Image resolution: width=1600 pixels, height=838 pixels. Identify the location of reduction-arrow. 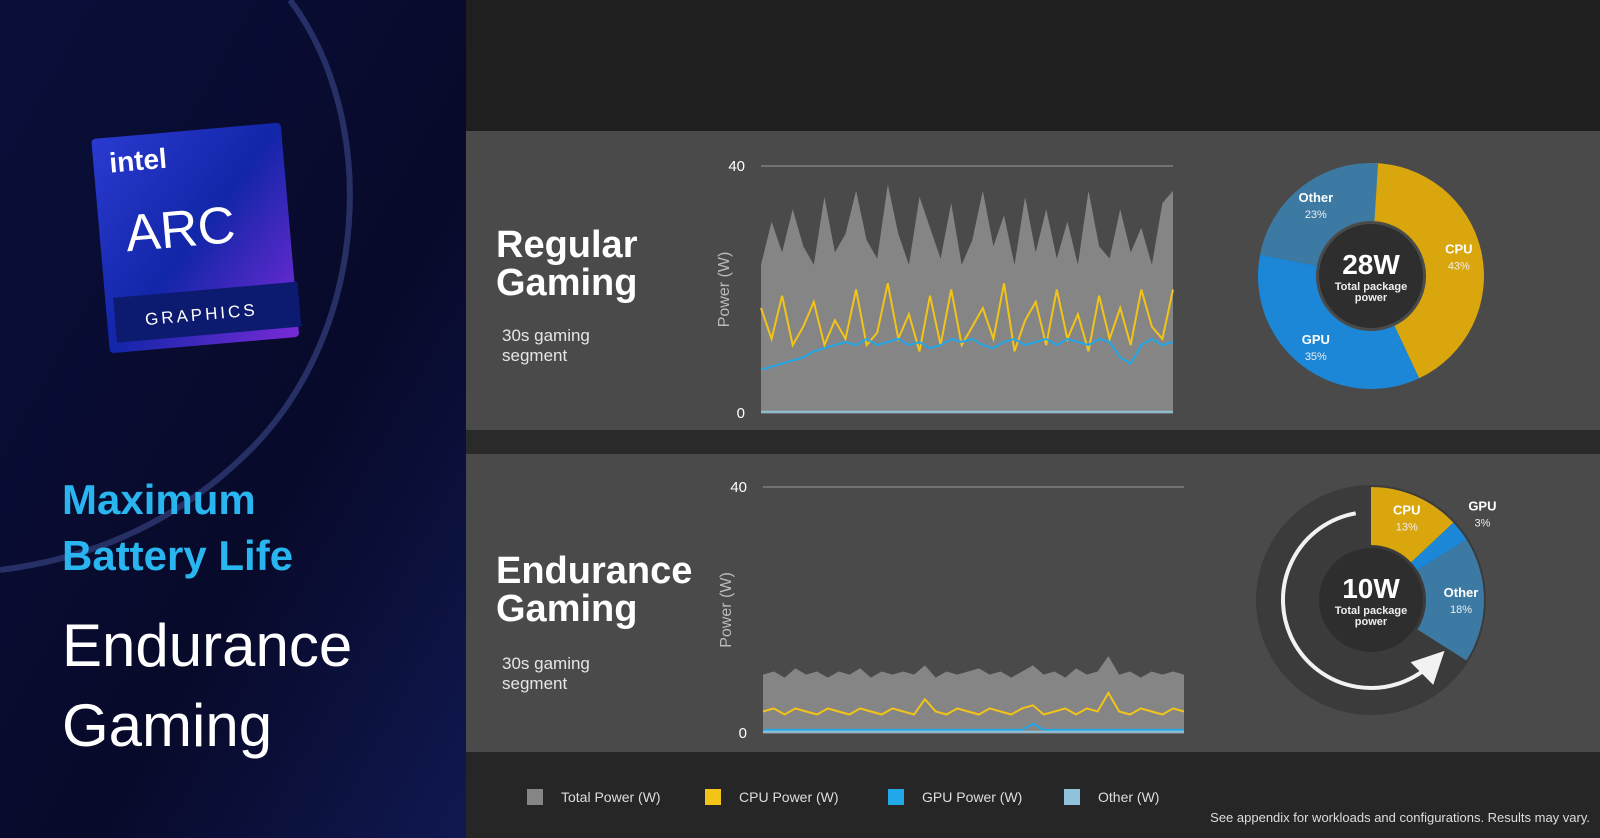
(1362, 600).